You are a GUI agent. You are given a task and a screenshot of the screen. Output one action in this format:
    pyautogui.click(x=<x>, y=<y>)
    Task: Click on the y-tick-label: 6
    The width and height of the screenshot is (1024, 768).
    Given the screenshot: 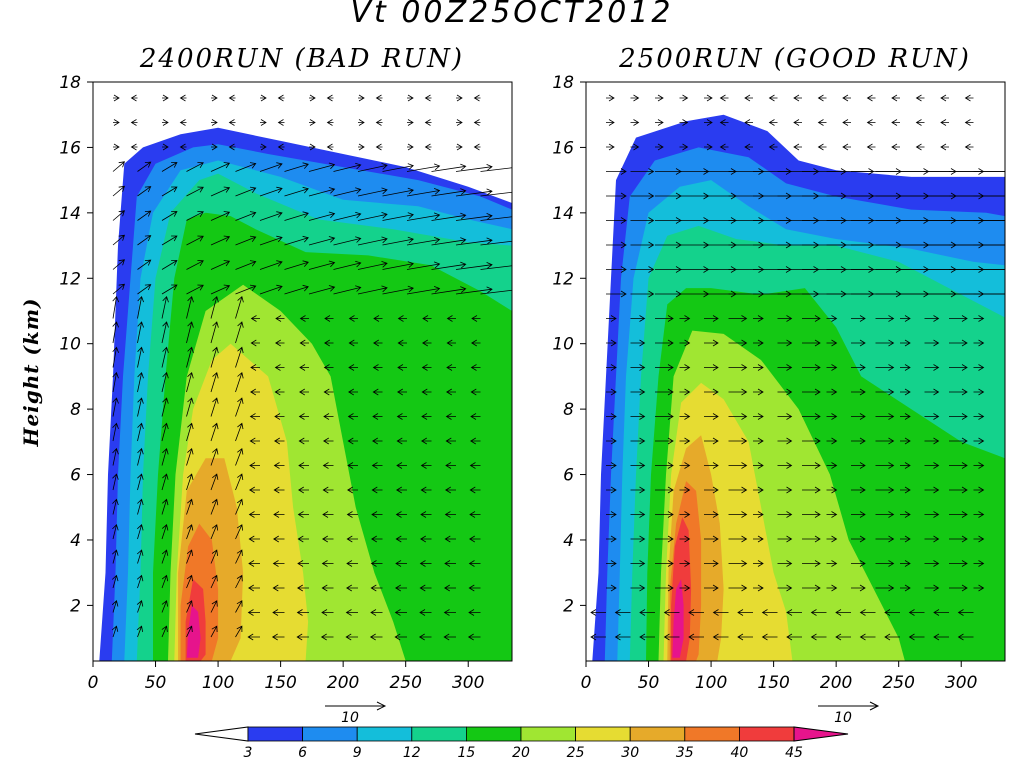 What is the action you would take?
    pyautogui.click(x=568, y=476)
    